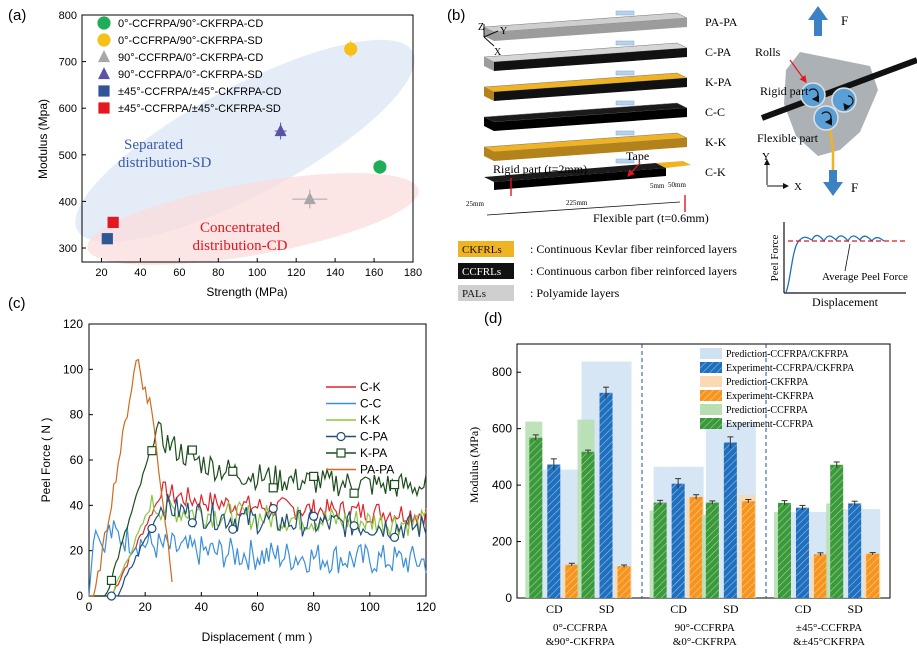 Image resolution: width=917 pixels, height=653 pixels. Describe the element at coordinates (371, 404) in the screenshot. I see `legend-label: C-C` at that location.